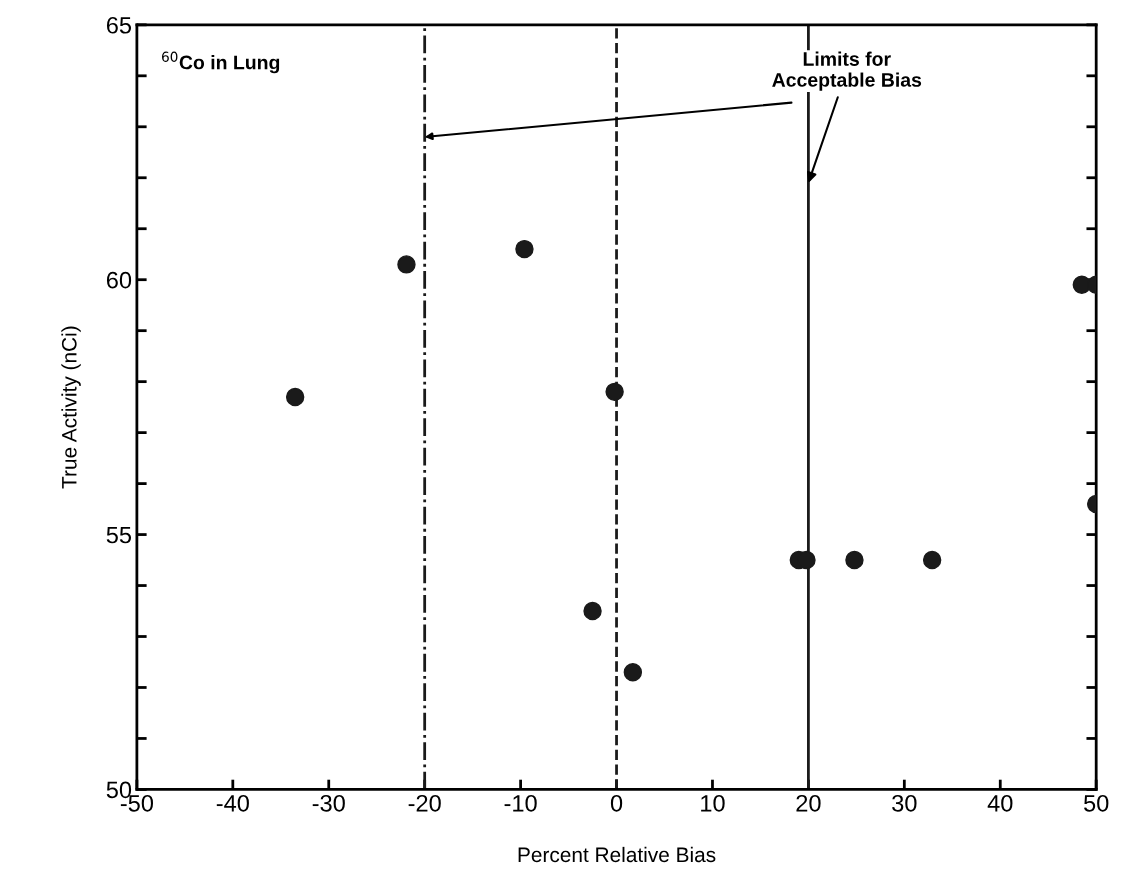 The height and width of the screenshot is (887, 1122). What do you see at coordinates (617, 854) in the screenshot?
I see `x-axis-title: Percent Relative Bias` at bounding box center [617, 854].